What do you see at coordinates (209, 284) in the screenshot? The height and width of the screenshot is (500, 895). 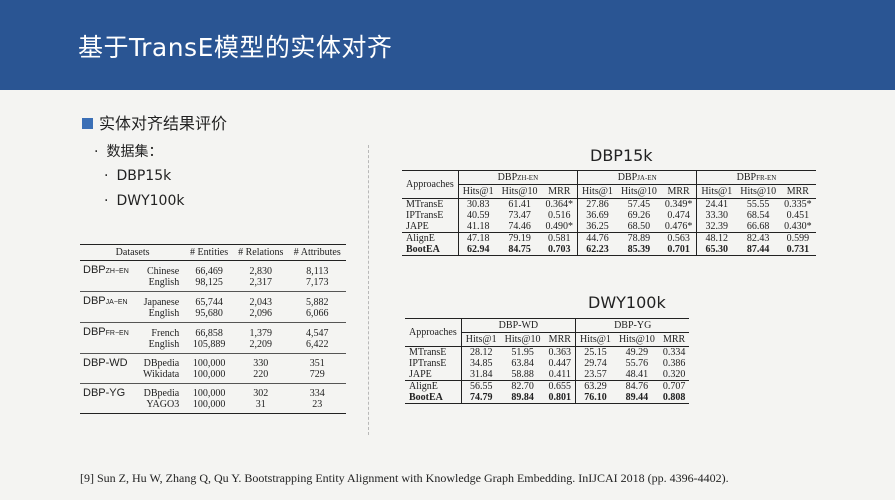 I see `count-cell: 98,125` at bounding box center [209, 284].